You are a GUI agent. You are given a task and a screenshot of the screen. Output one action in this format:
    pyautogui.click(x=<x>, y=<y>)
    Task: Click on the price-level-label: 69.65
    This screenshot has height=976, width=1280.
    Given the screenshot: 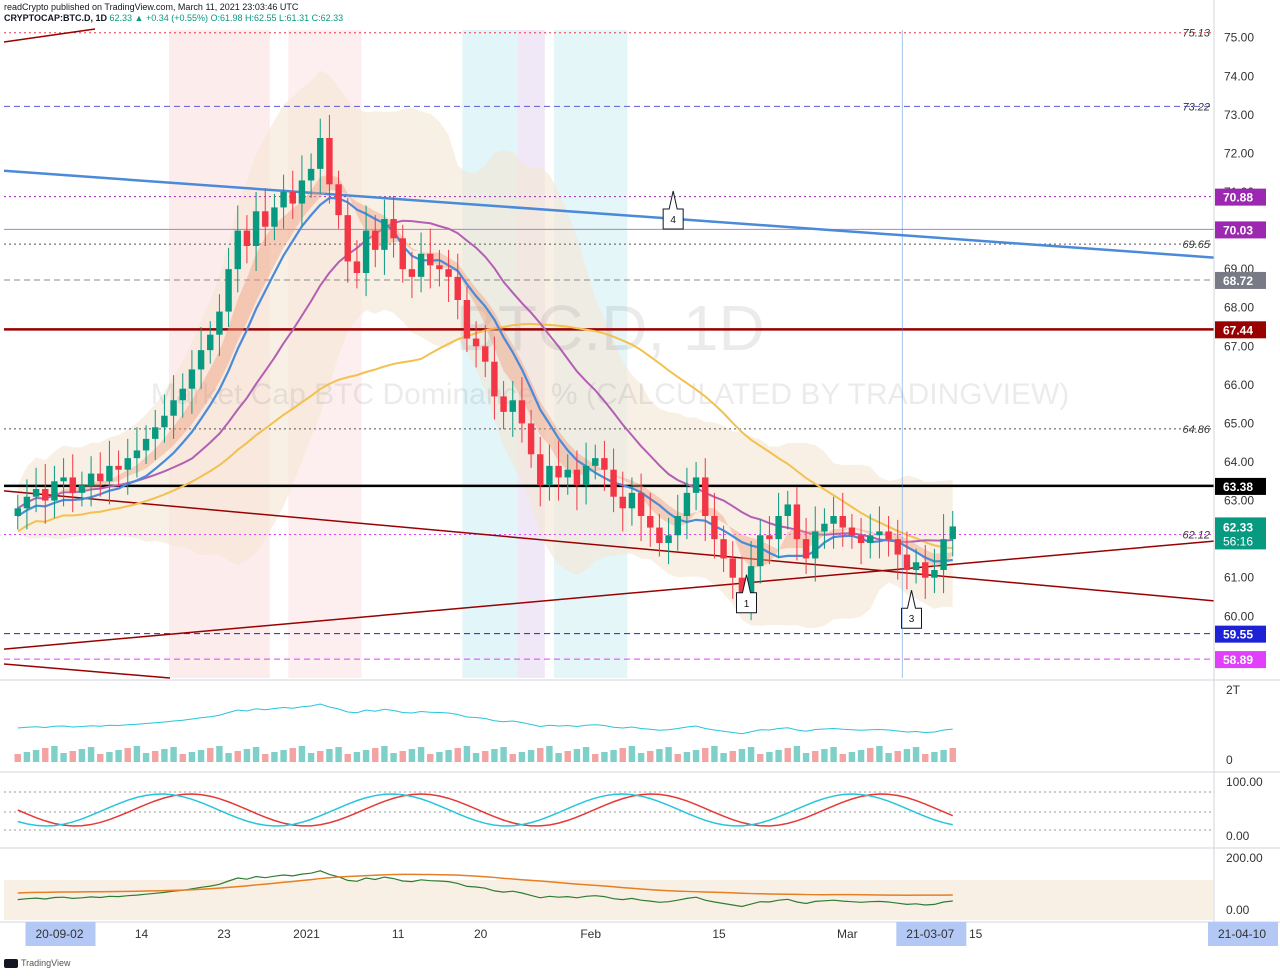 What is the action you would take?
    pyautogui.click(x=1196, y=245)
    